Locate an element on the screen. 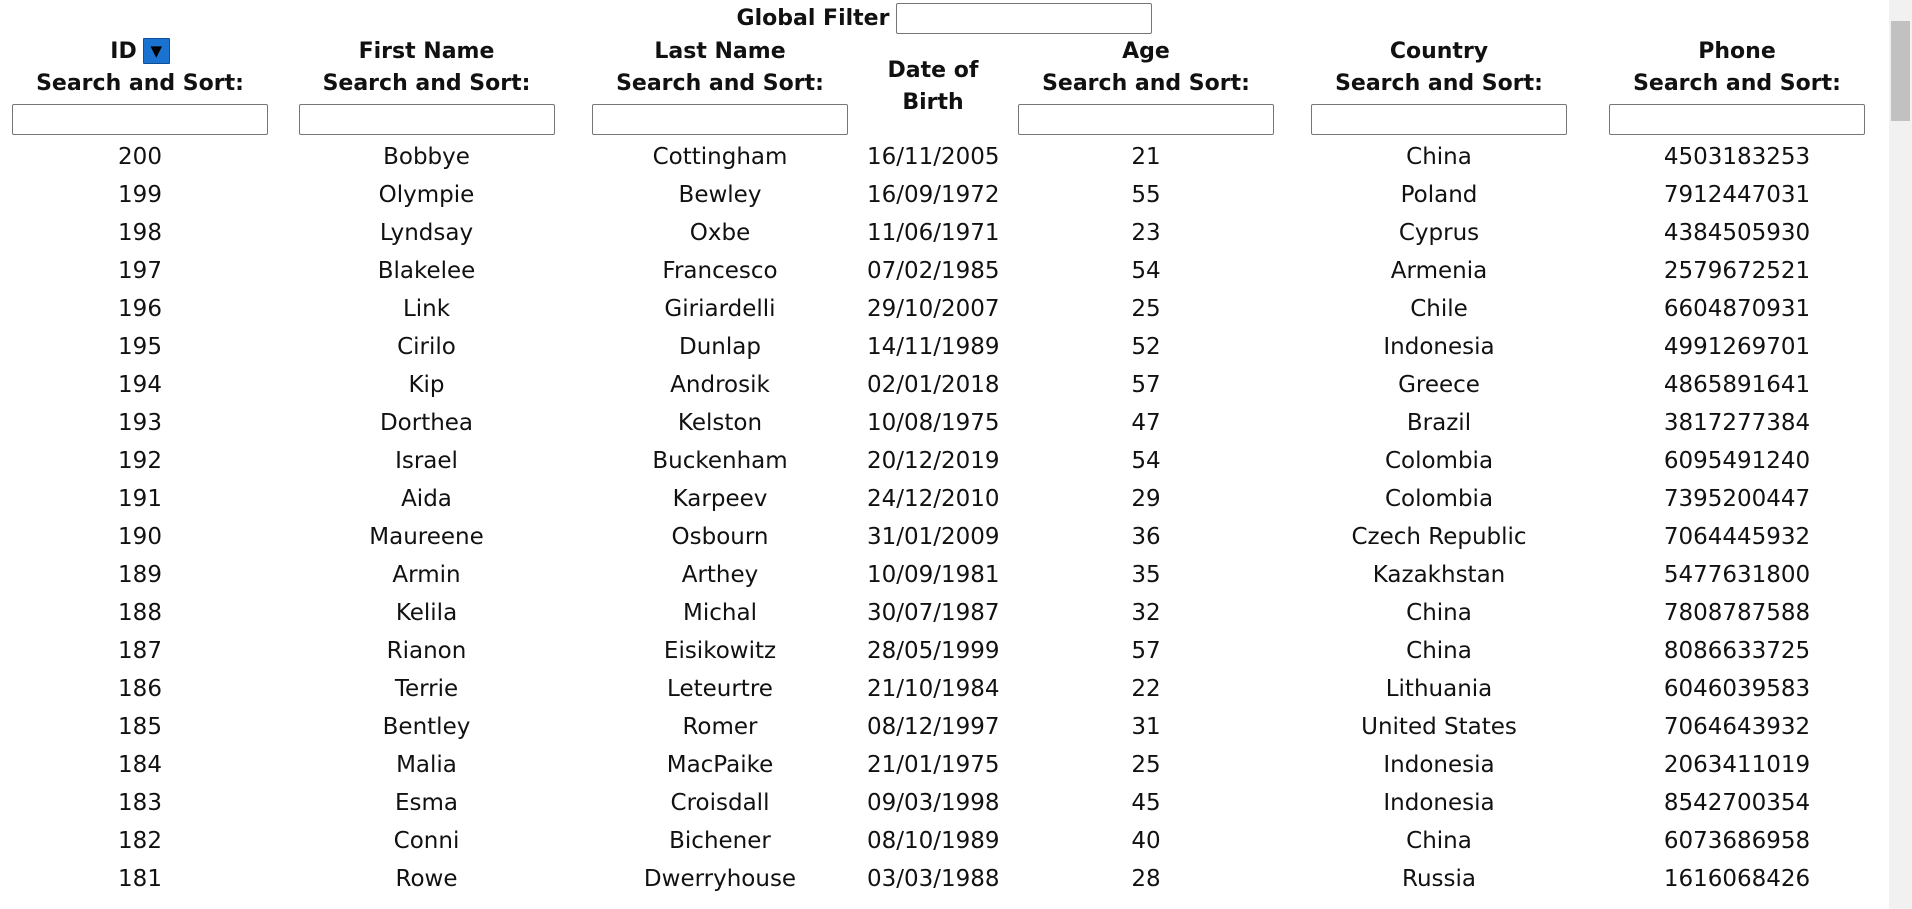  cell-phone: 4865891641 is located at coordinates (1737, 385).